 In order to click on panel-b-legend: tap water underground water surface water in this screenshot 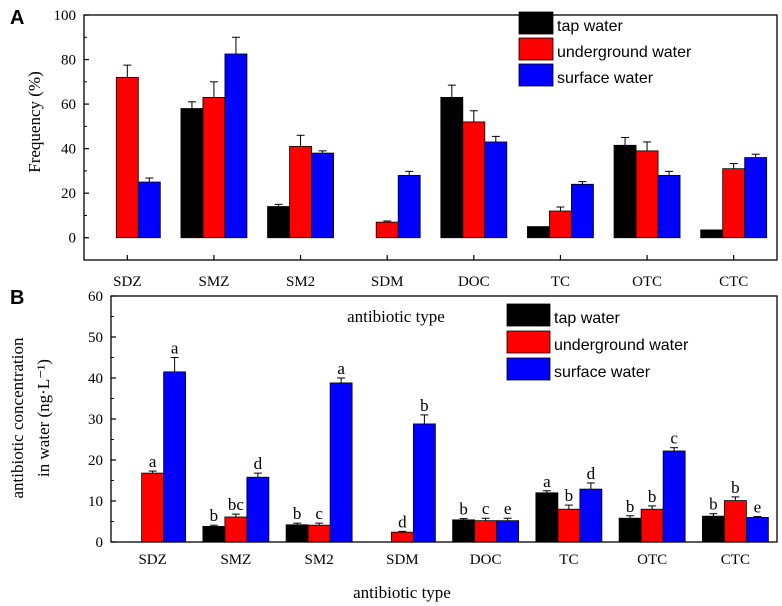, I will do `click(597, 342)`.